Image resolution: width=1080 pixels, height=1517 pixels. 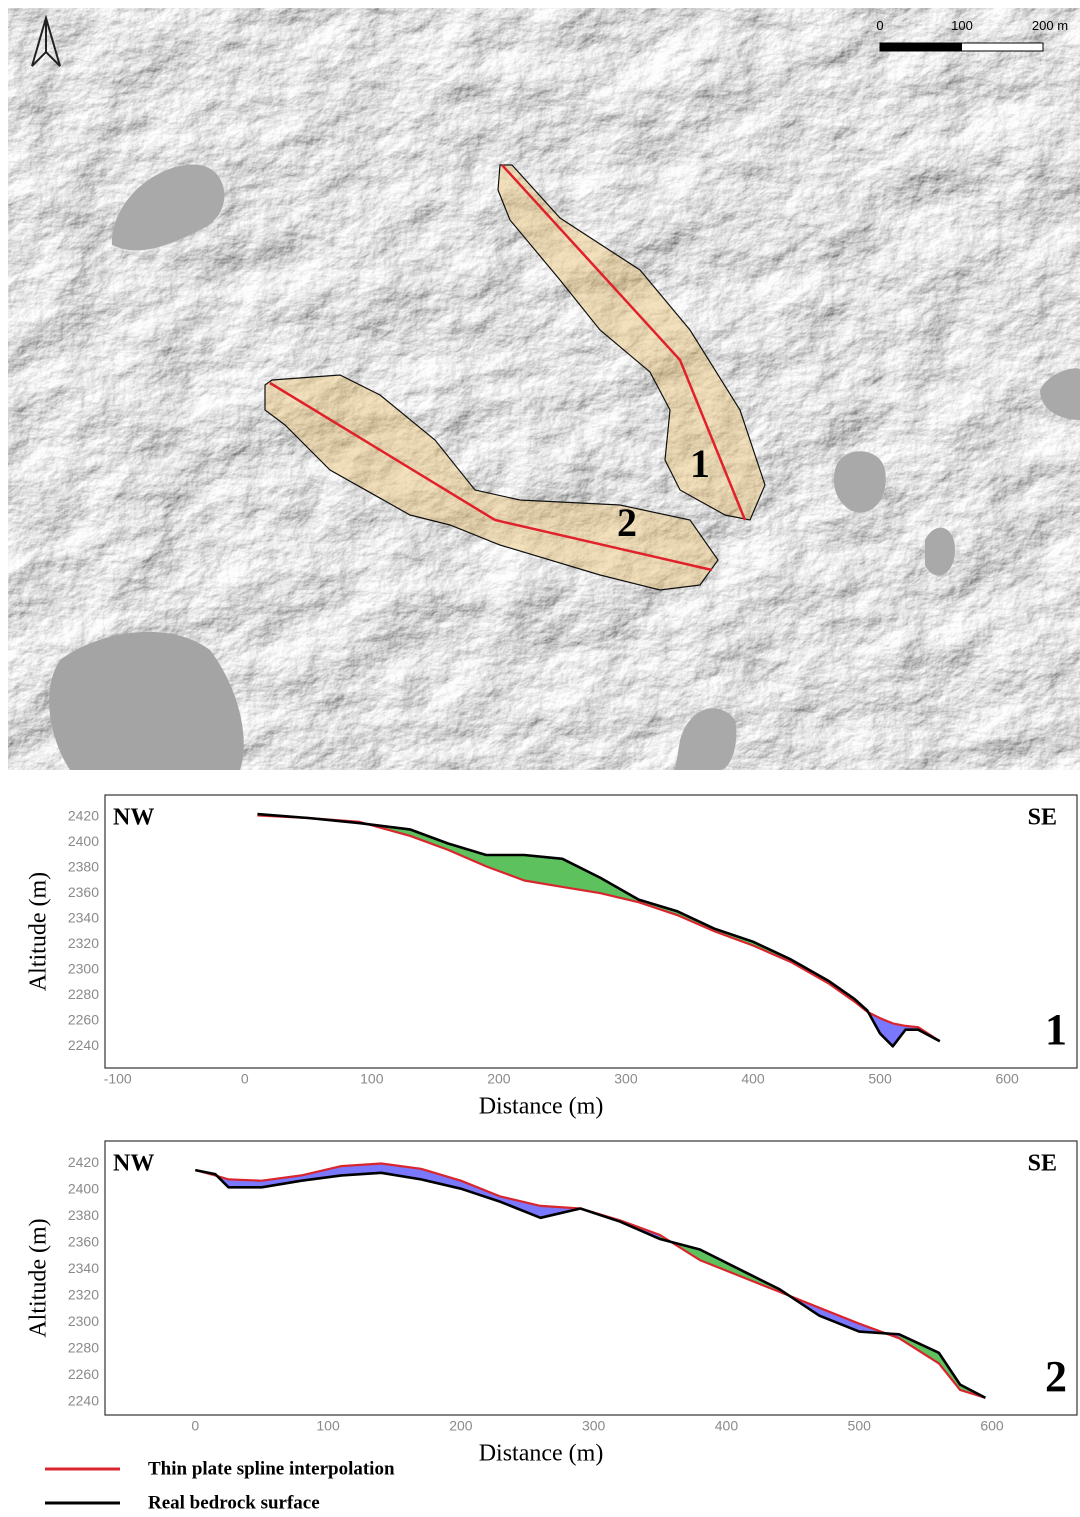 I want to click on scale-label: 200 m, so click(x=1050, y=25).